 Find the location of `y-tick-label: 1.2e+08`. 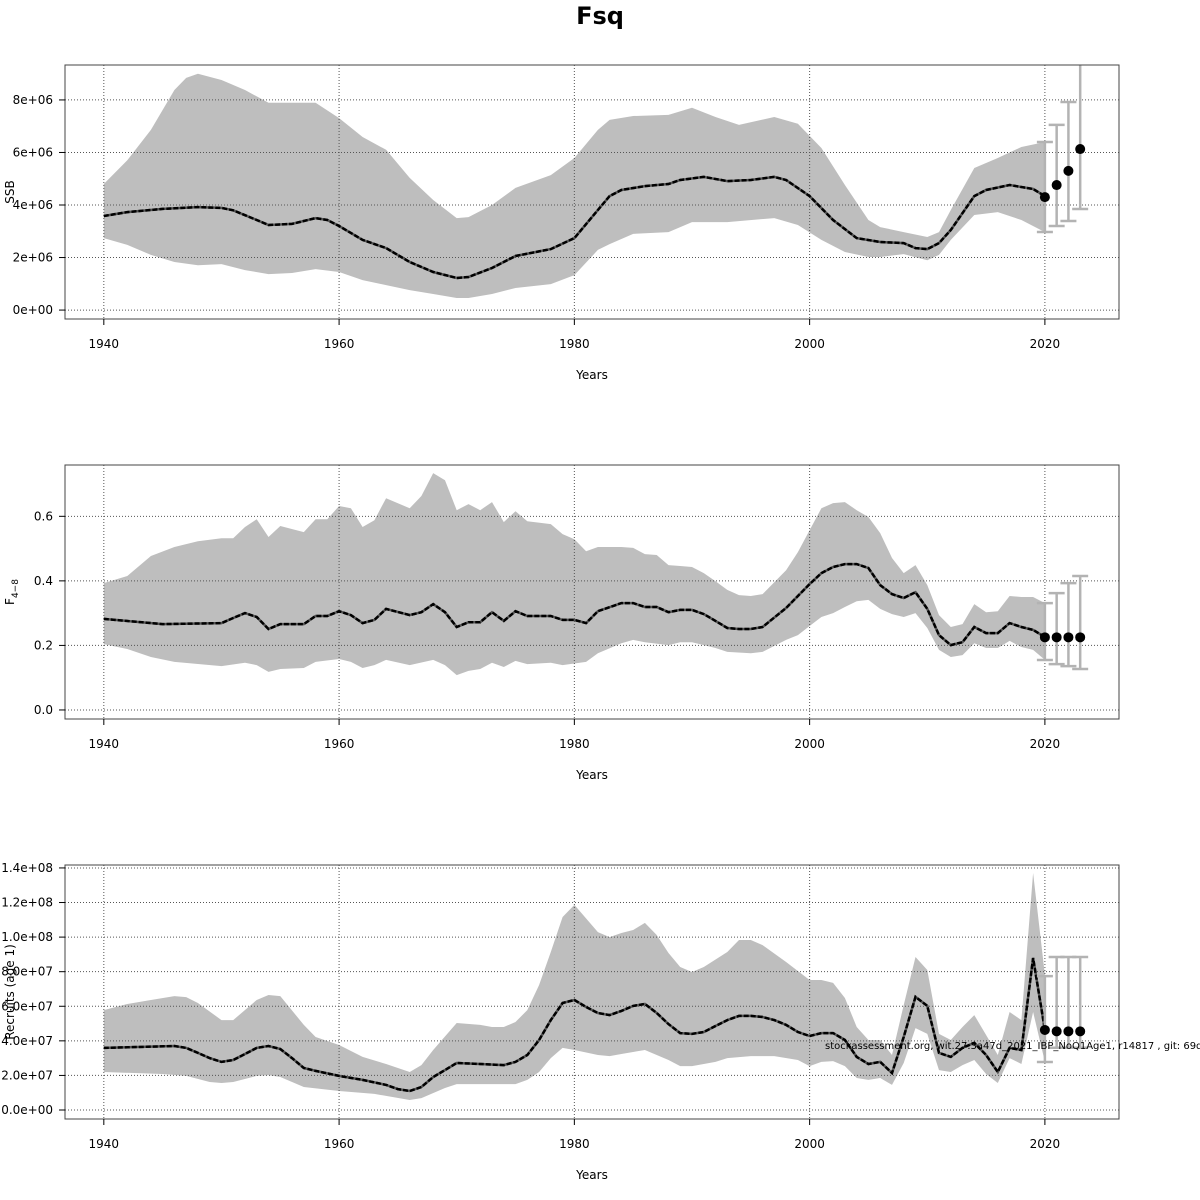

y-tick-label: 1.2e+08 is located at coordinates (27, 903).